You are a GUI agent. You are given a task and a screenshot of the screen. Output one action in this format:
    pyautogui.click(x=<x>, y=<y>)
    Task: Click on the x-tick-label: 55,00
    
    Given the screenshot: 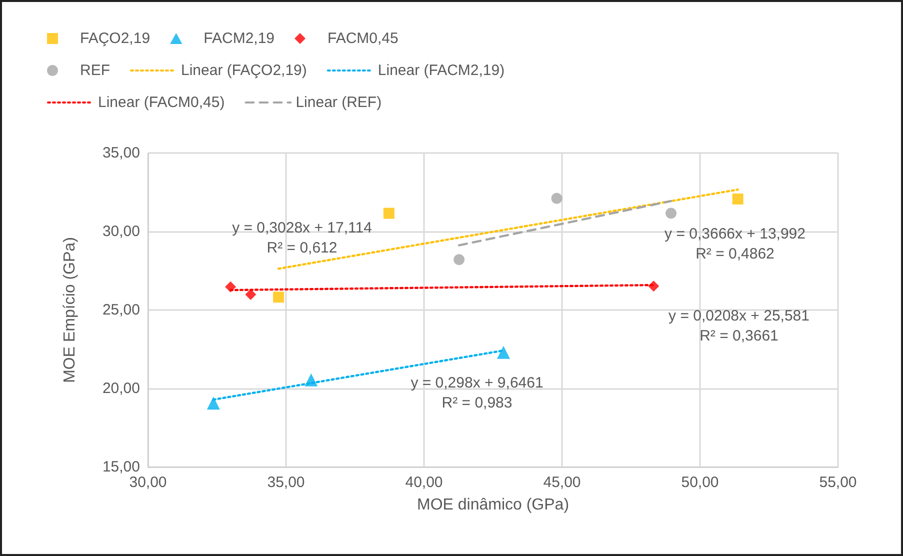 What is the action you would take?
    pyautogui.click(x=838, y=482)
    